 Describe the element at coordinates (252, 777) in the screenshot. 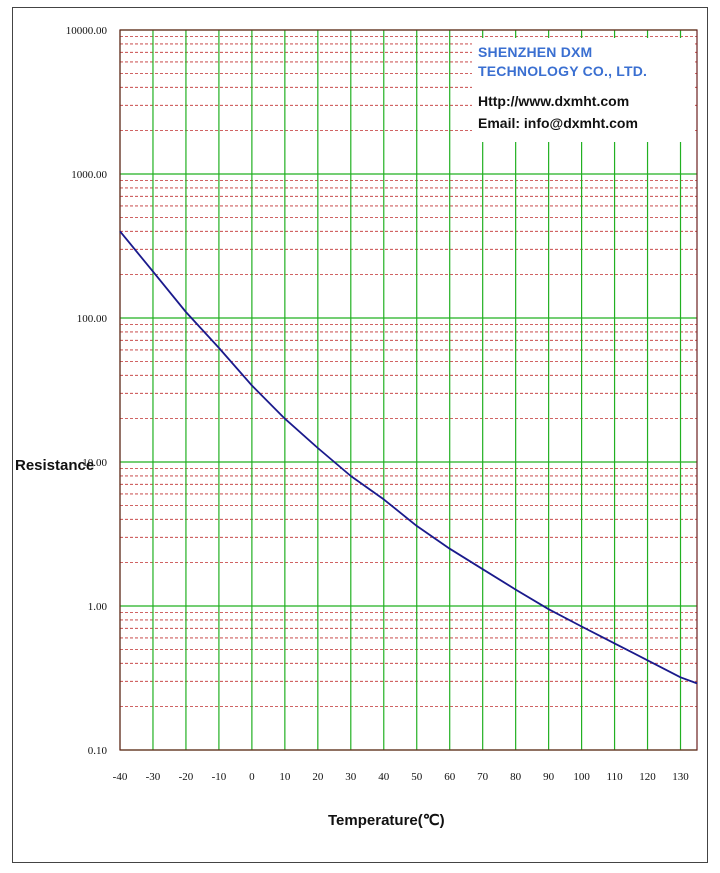

I see `x-tick-label: 0` at that location.